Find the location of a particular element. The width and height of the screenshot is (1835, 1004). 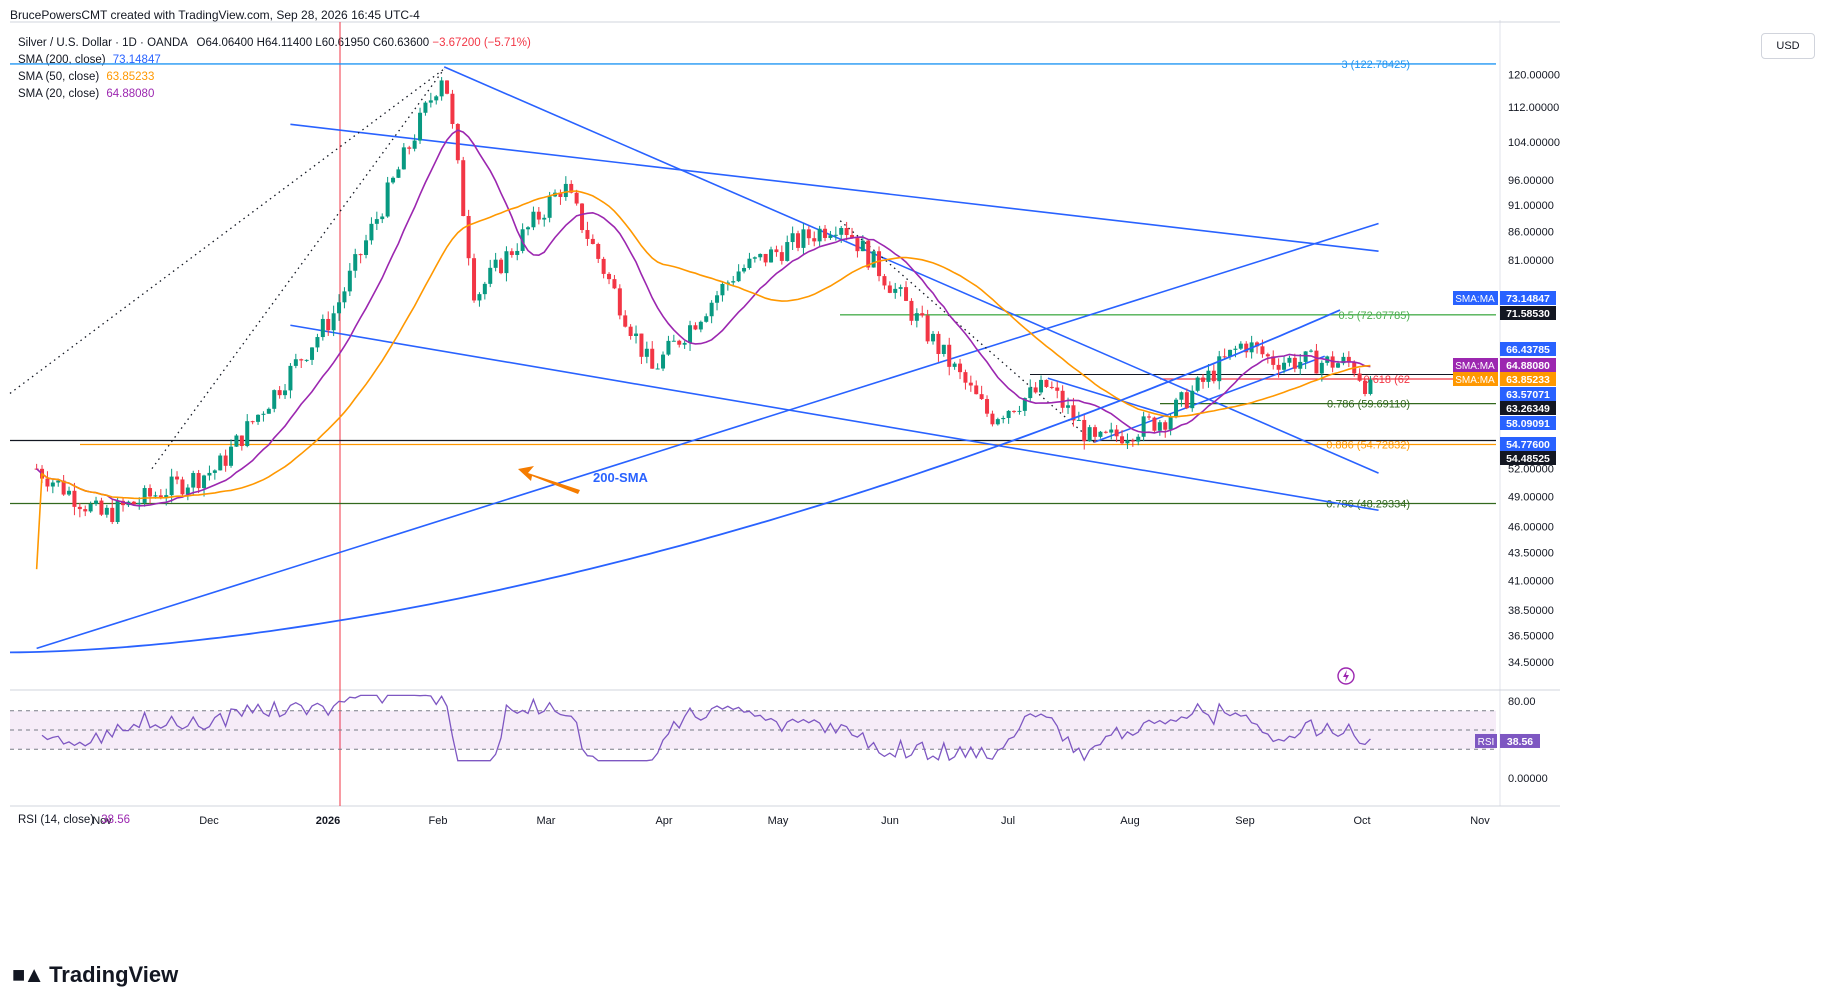

price-axis-badge: 71.58530 is located at coordinates (1528, 313).